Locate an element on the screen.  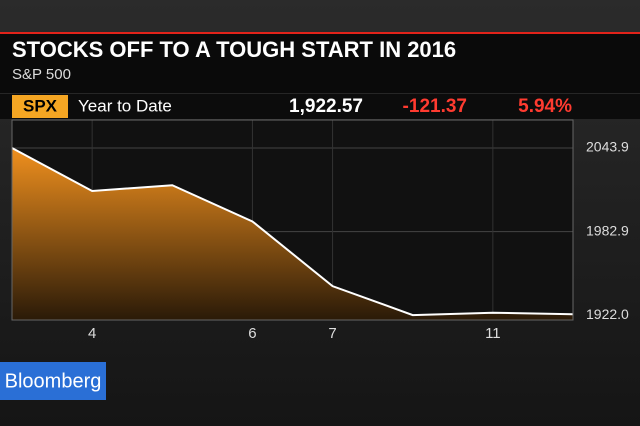
x-tick-label: 6 is located at coordinates (252, 333).